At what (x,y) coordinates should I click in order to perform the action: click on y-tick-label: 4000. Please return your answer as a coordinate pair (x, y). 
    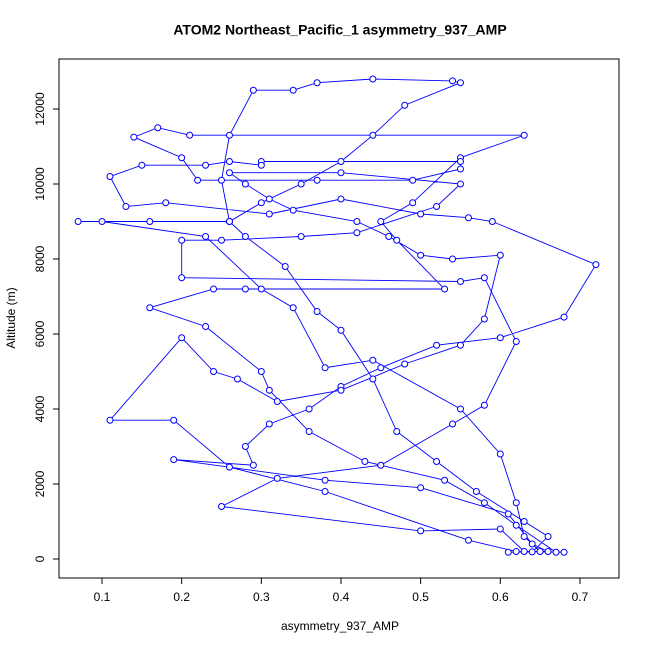
    Looking at the image, I should click on (40, 408).